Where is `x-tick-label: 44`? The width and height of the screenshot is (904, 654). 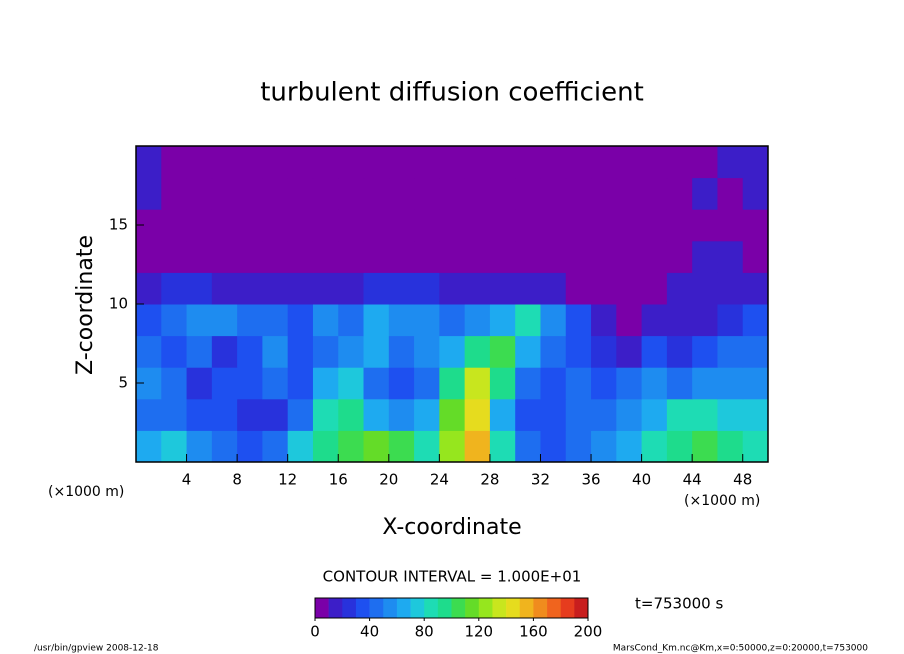 x-tick-label: 44 is located at coordinates (692, 480).